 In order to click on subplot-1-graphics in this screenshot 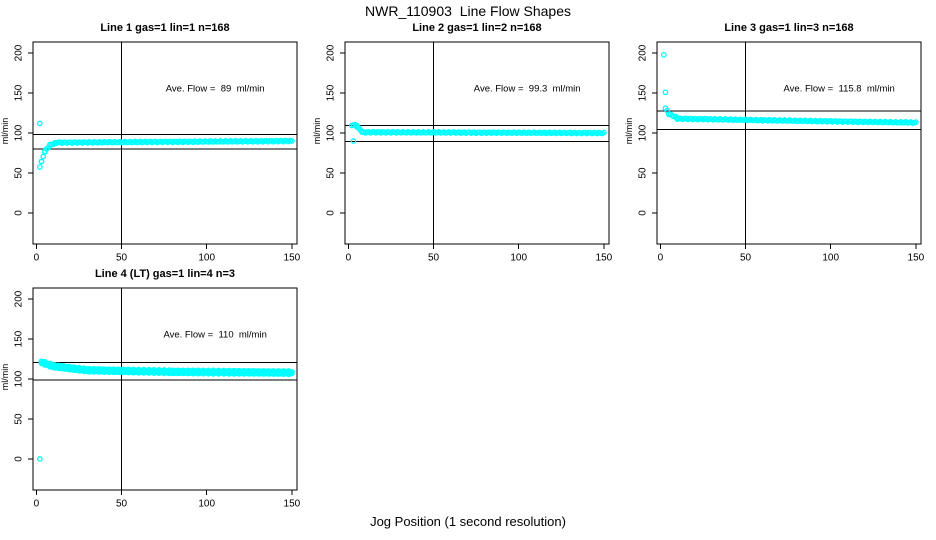, I will do `click(163, 145)`.